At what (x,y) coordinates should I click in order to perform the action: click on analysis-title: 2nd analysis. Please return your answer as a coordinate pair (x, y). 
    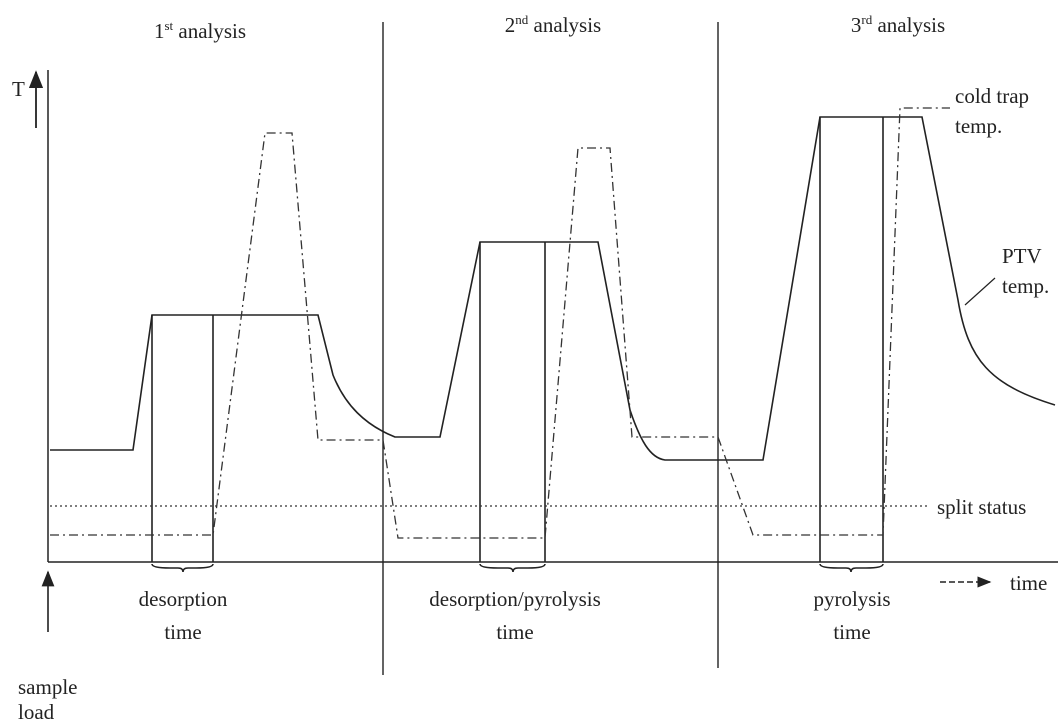
    Looking at the image, I should click on (553, 24).